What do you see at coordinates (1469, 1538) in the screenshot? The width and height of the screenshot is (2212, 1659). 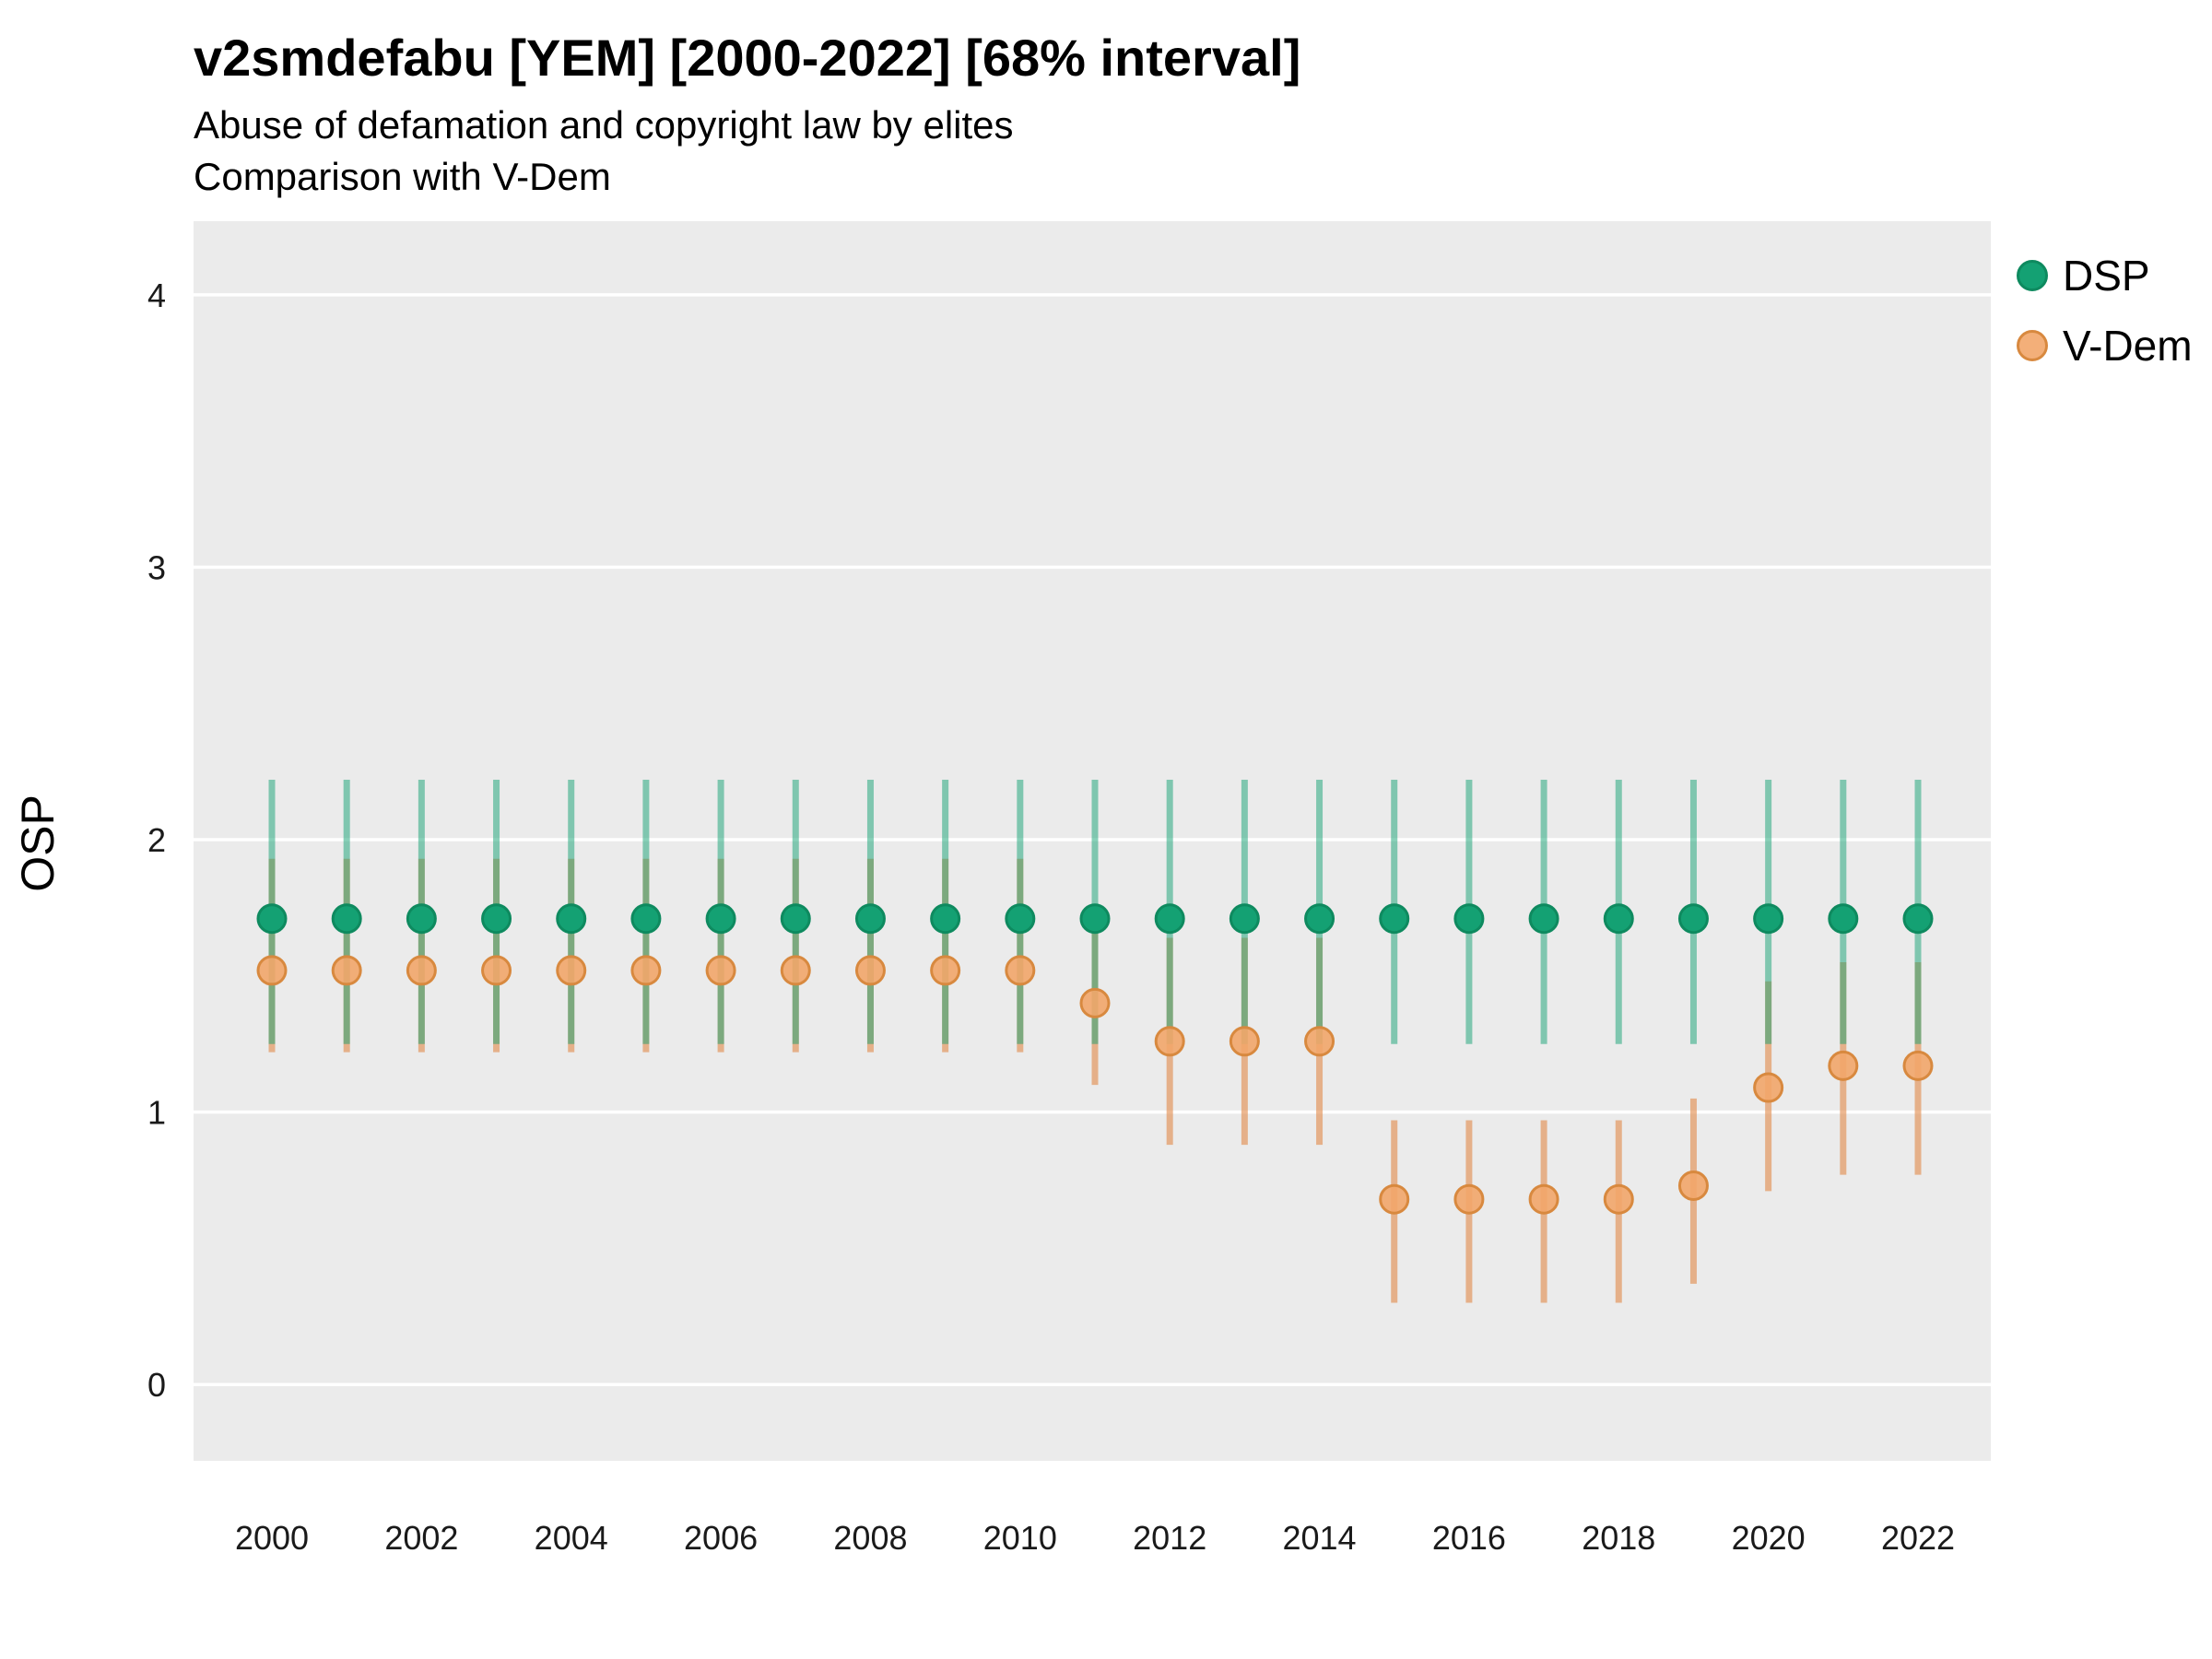 I see `svg-text: 2016` at bounding box center [1469, 1538].